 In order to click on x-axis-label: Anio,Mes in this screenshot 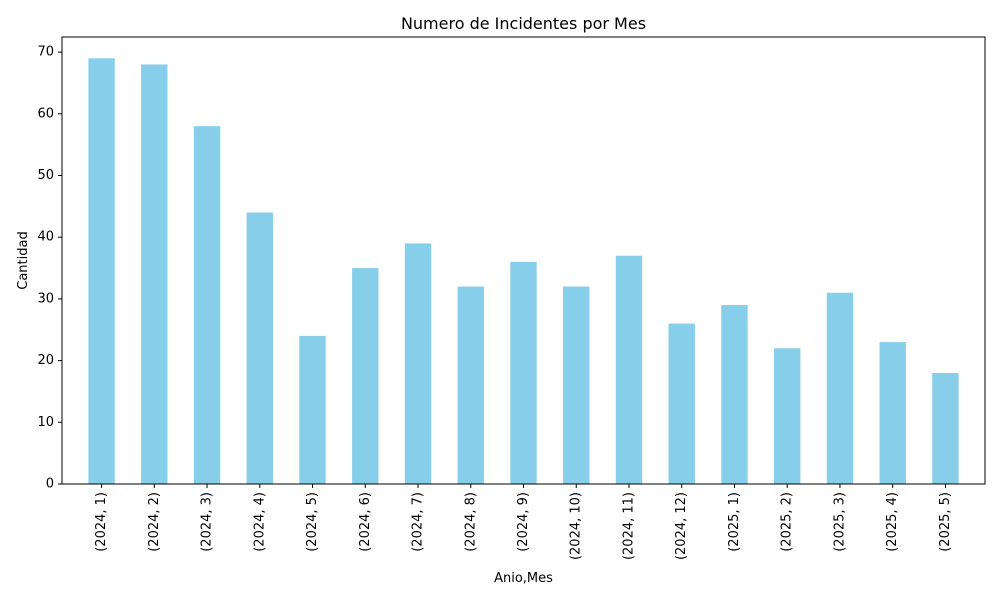, I will do `click(523, 578)`.